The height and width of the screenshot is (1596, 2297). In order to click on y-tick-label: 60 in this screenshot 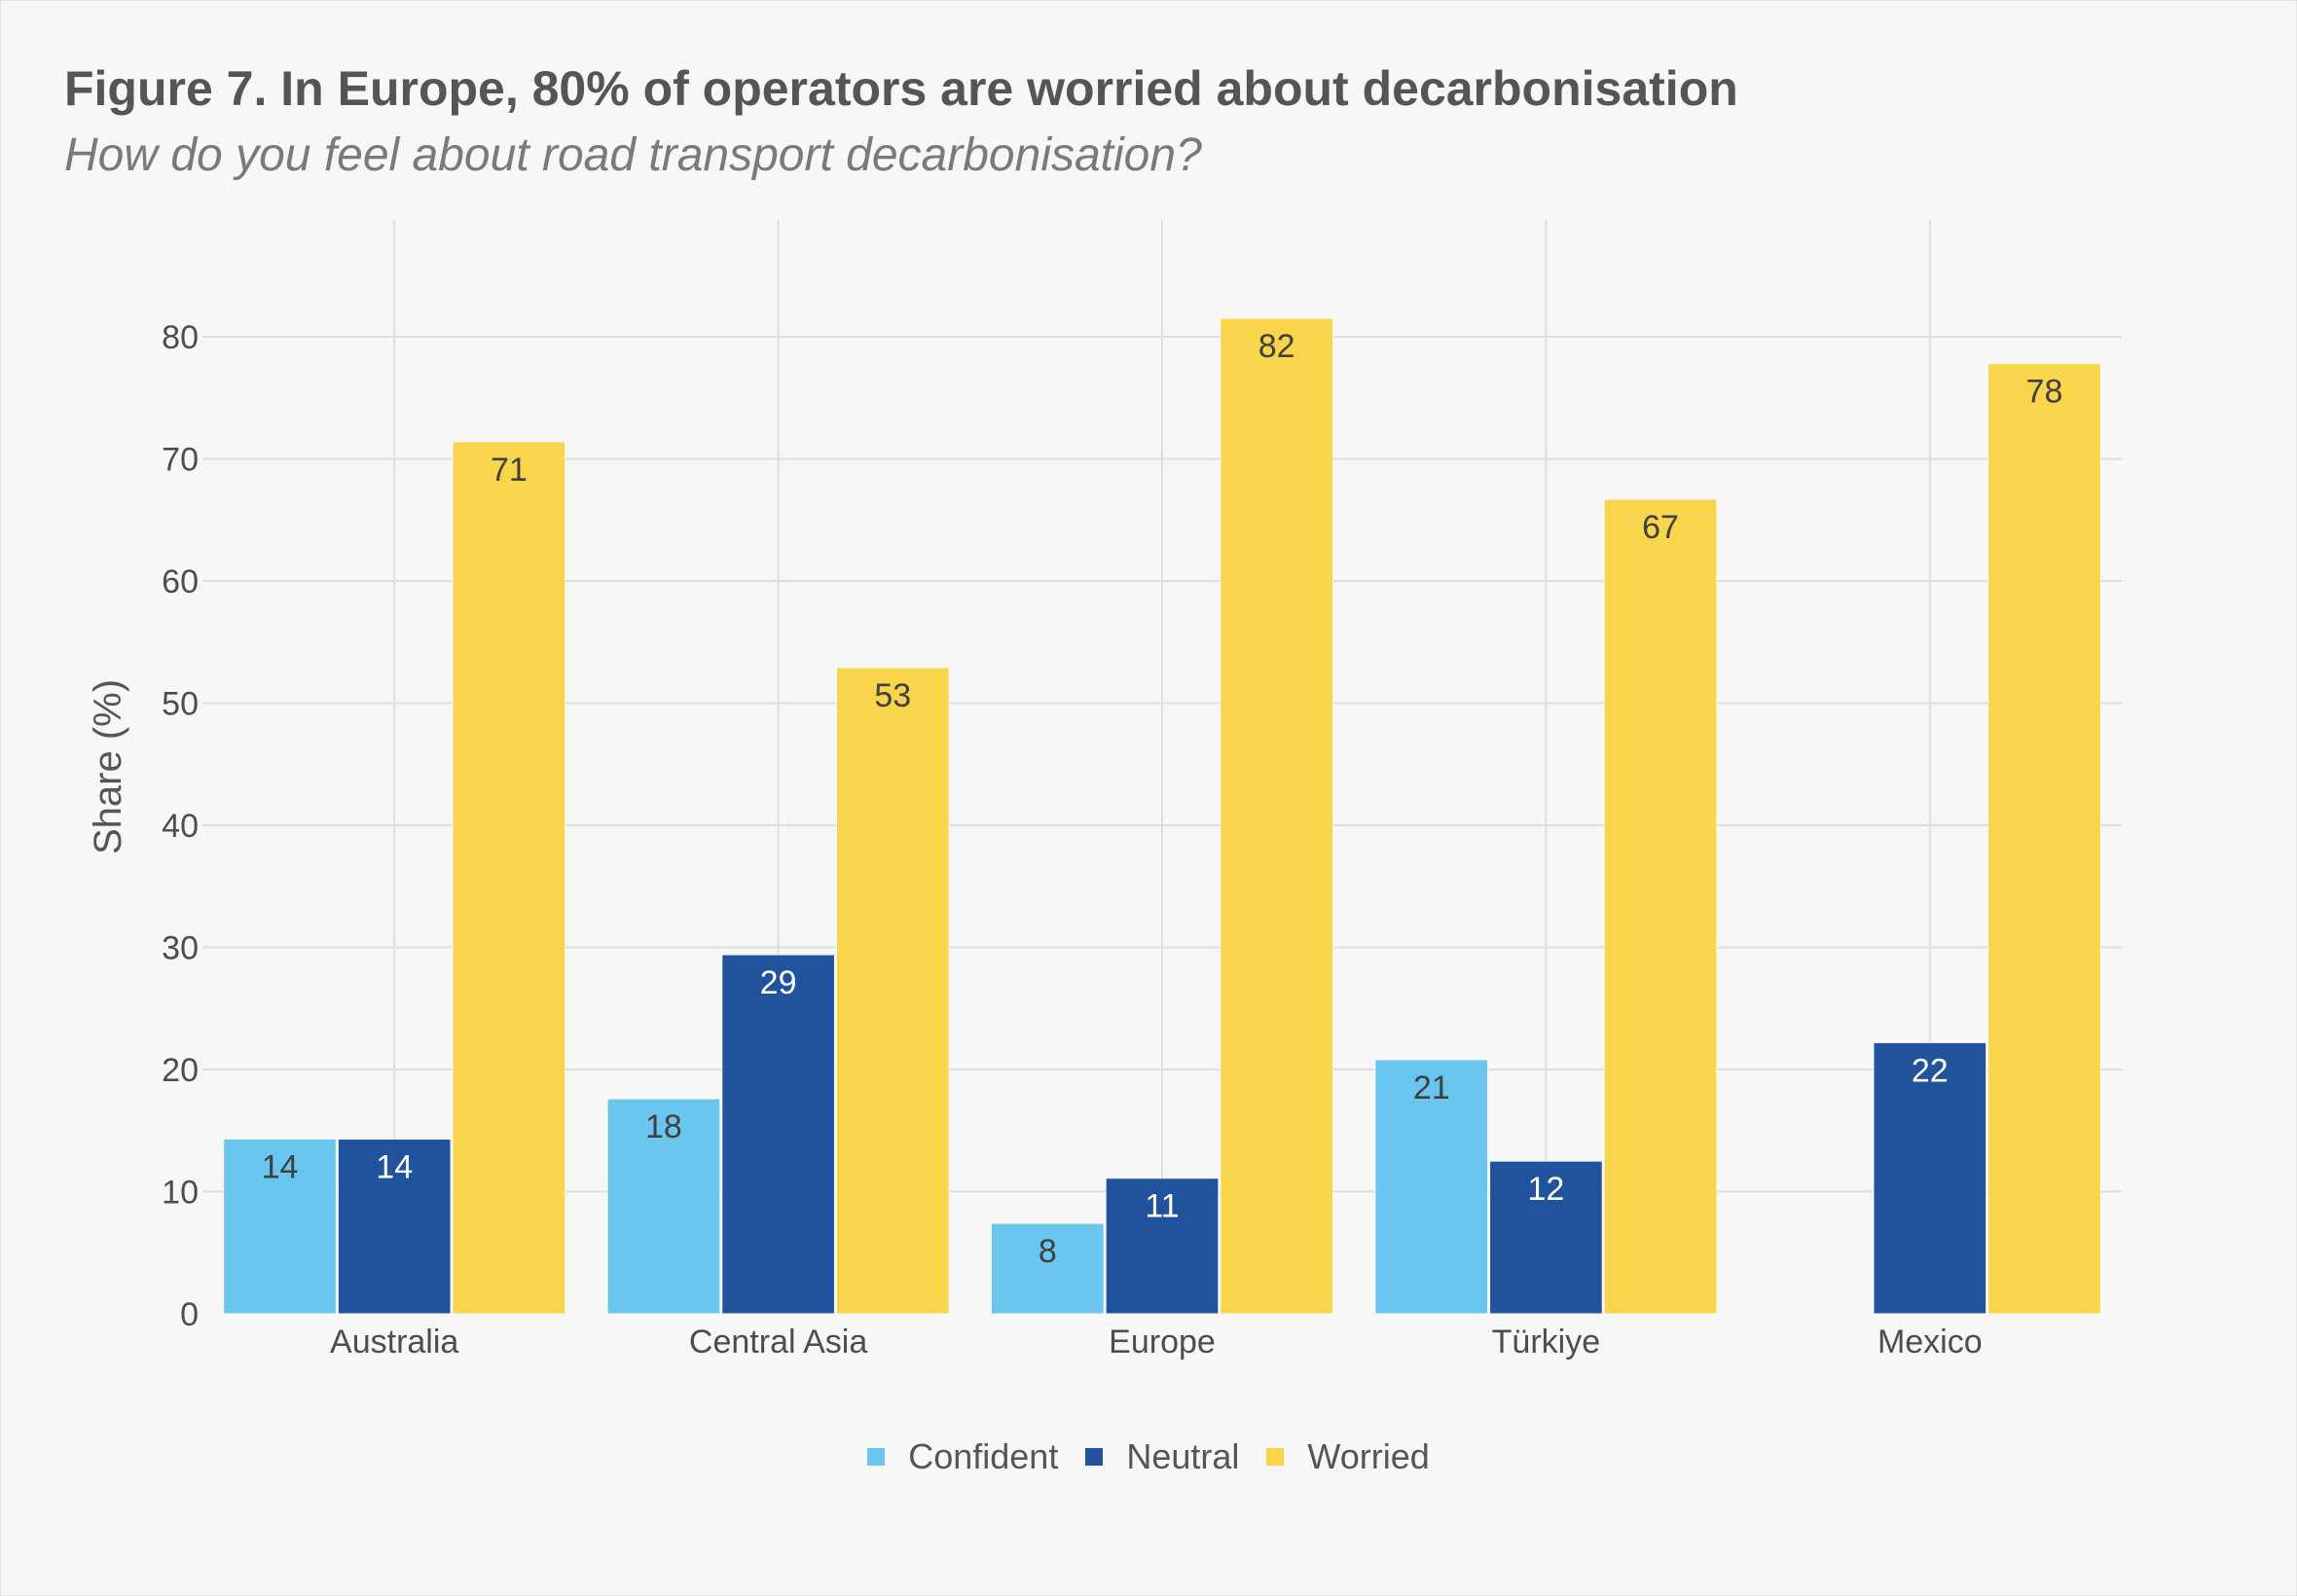, I will do `click(180, 581)`.